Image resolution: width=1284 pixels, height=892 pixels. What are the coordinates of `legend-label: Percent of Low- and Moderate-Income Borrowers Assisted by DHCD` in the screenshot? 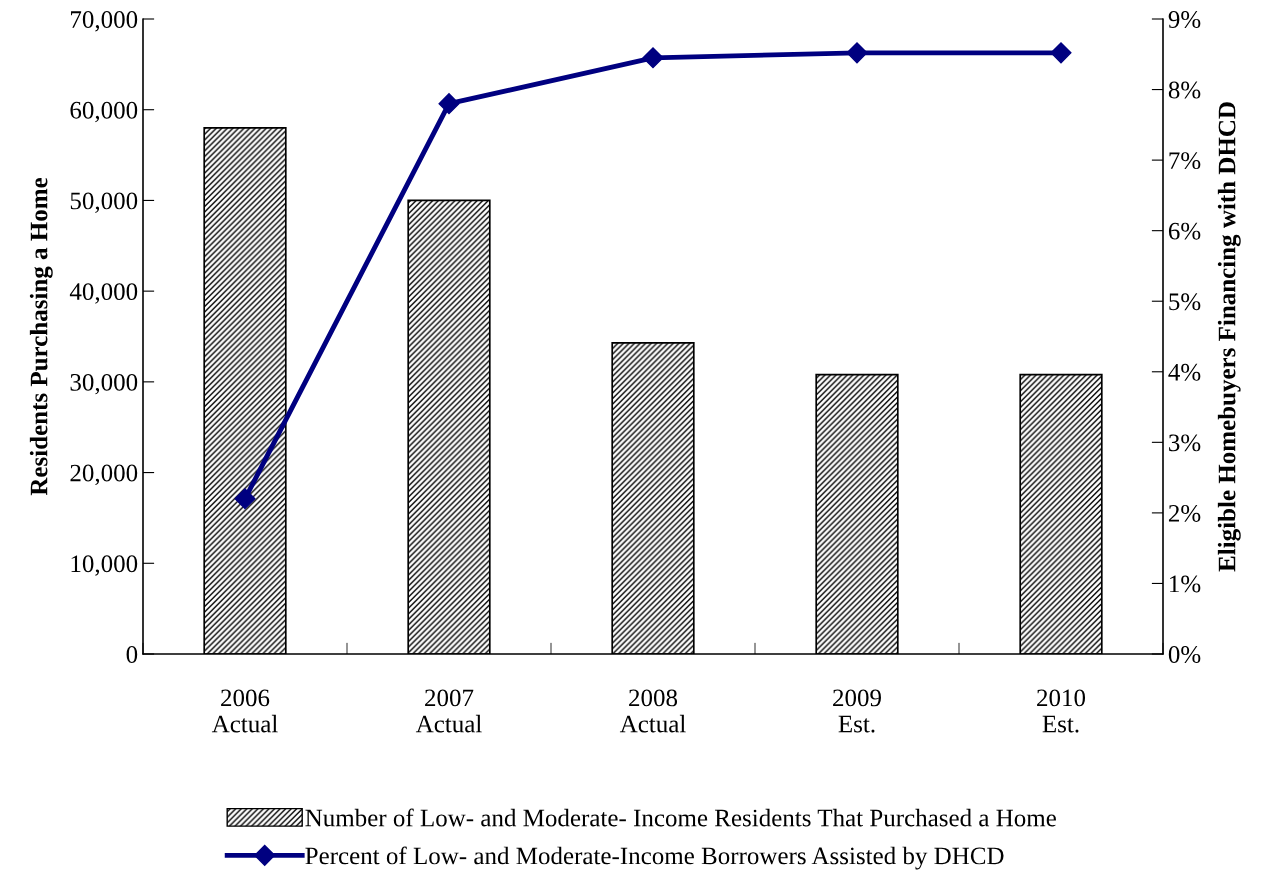 It's located at (654, 858).